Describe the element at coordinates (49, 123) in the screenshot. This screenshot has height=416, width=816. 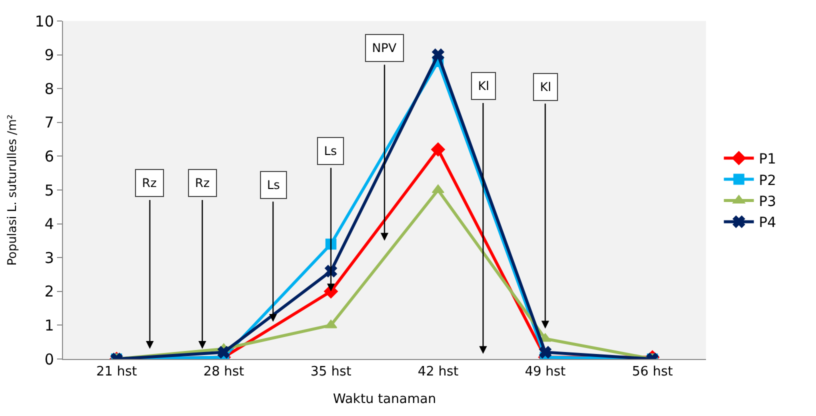
I see `y-tick-label: 7` at that location.